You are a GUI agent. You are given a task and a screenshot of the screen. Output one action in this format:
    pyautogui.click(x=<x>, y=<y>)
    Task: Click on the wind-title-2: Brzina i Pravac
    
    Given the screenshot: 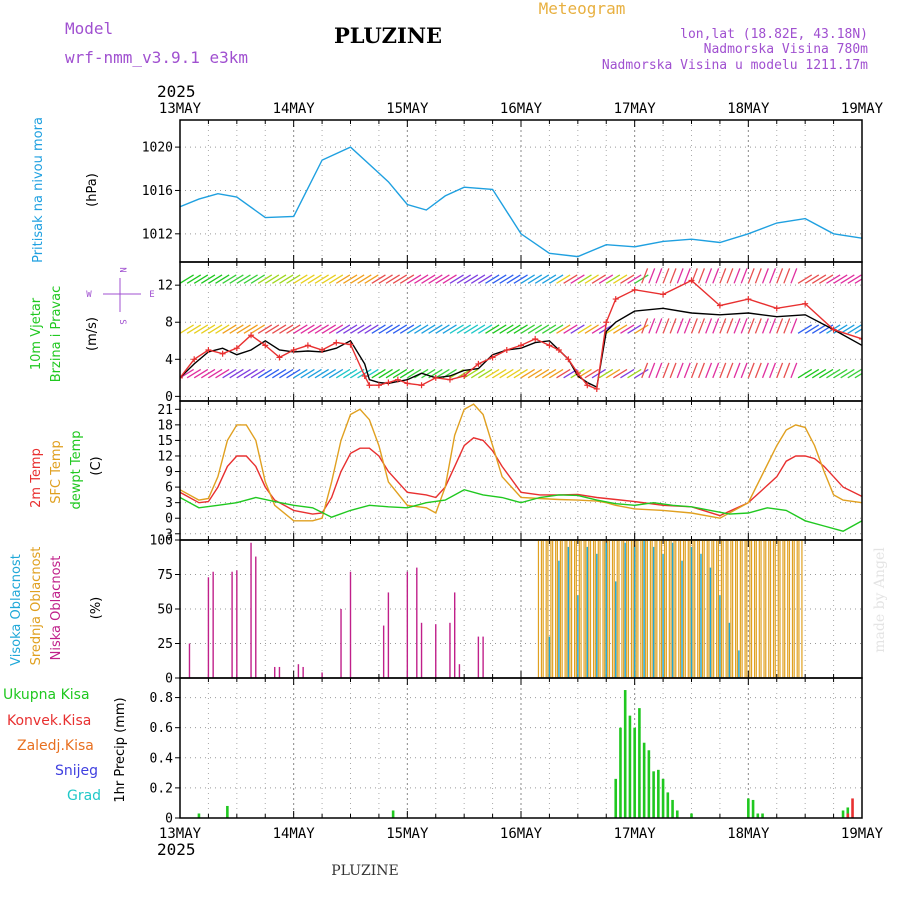 What is the action you would take?
    pyautogui.click(x=56, y=334)
    